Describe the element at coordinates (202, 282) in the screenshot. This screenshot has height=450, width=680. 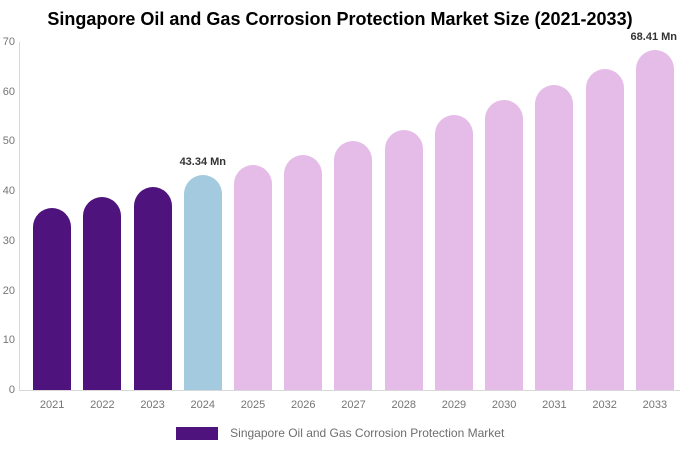
I see `bar-2024` at that location.